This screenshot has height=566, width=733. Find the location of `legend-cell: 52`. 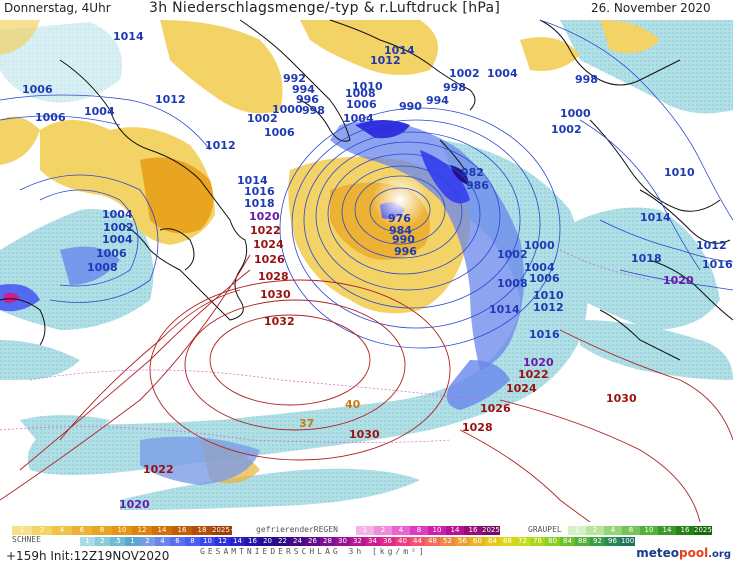

legend-cell: 52 is located at coordinates (447, 541).